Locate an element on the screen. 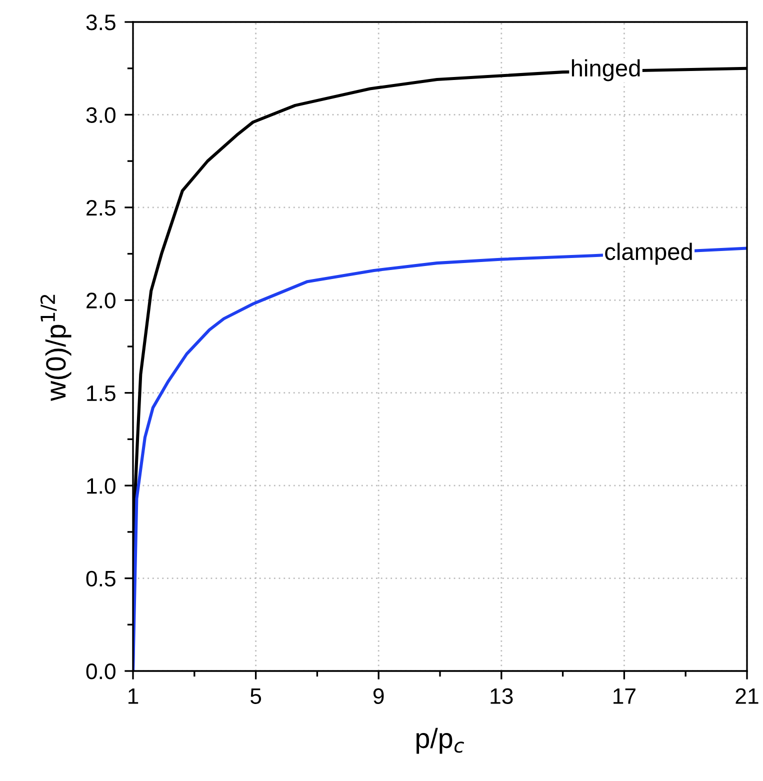  x-tick-label: 5 is located at coordinates (256, 696).